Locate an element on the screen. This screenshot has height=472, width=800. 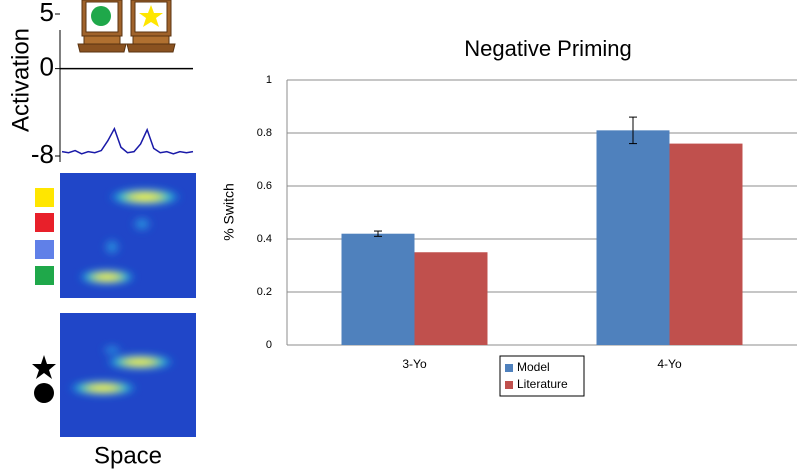
legend is located at coordinates (542, 376).